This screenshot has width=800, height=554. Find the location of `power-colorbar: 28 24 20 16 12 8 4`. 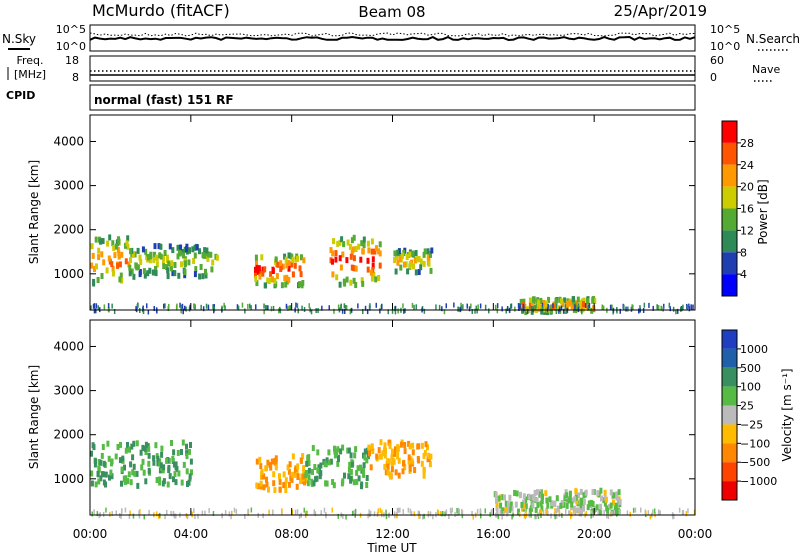

power-colorbar: 28 24 20 16 12 8 4 is located at coordinates (737, 208).